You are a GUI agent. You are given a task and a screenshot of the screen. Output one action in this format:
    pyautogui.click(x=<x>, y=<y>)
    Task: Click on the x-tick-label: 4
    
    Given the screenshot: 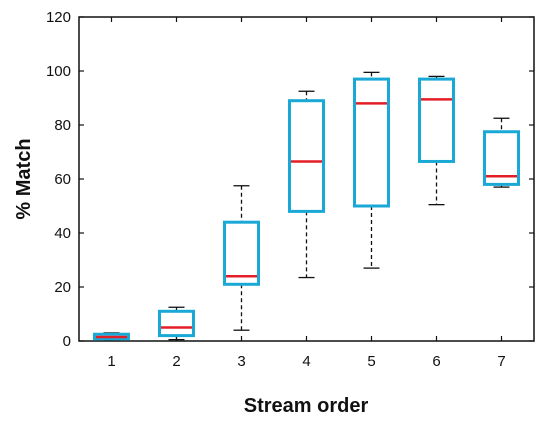 What is the action you would take?
    pyautogui.click(x=306, y=361)
    